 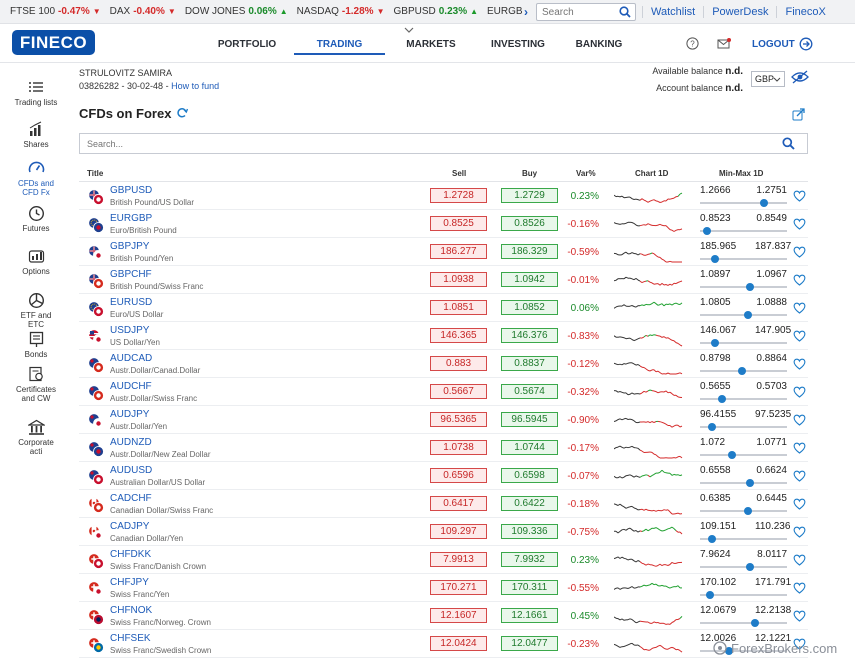 What do you see at coordinates (518, 44) in the screenshot?
I see `nav-investing: INVESTING` at bounding box center [518, 44].